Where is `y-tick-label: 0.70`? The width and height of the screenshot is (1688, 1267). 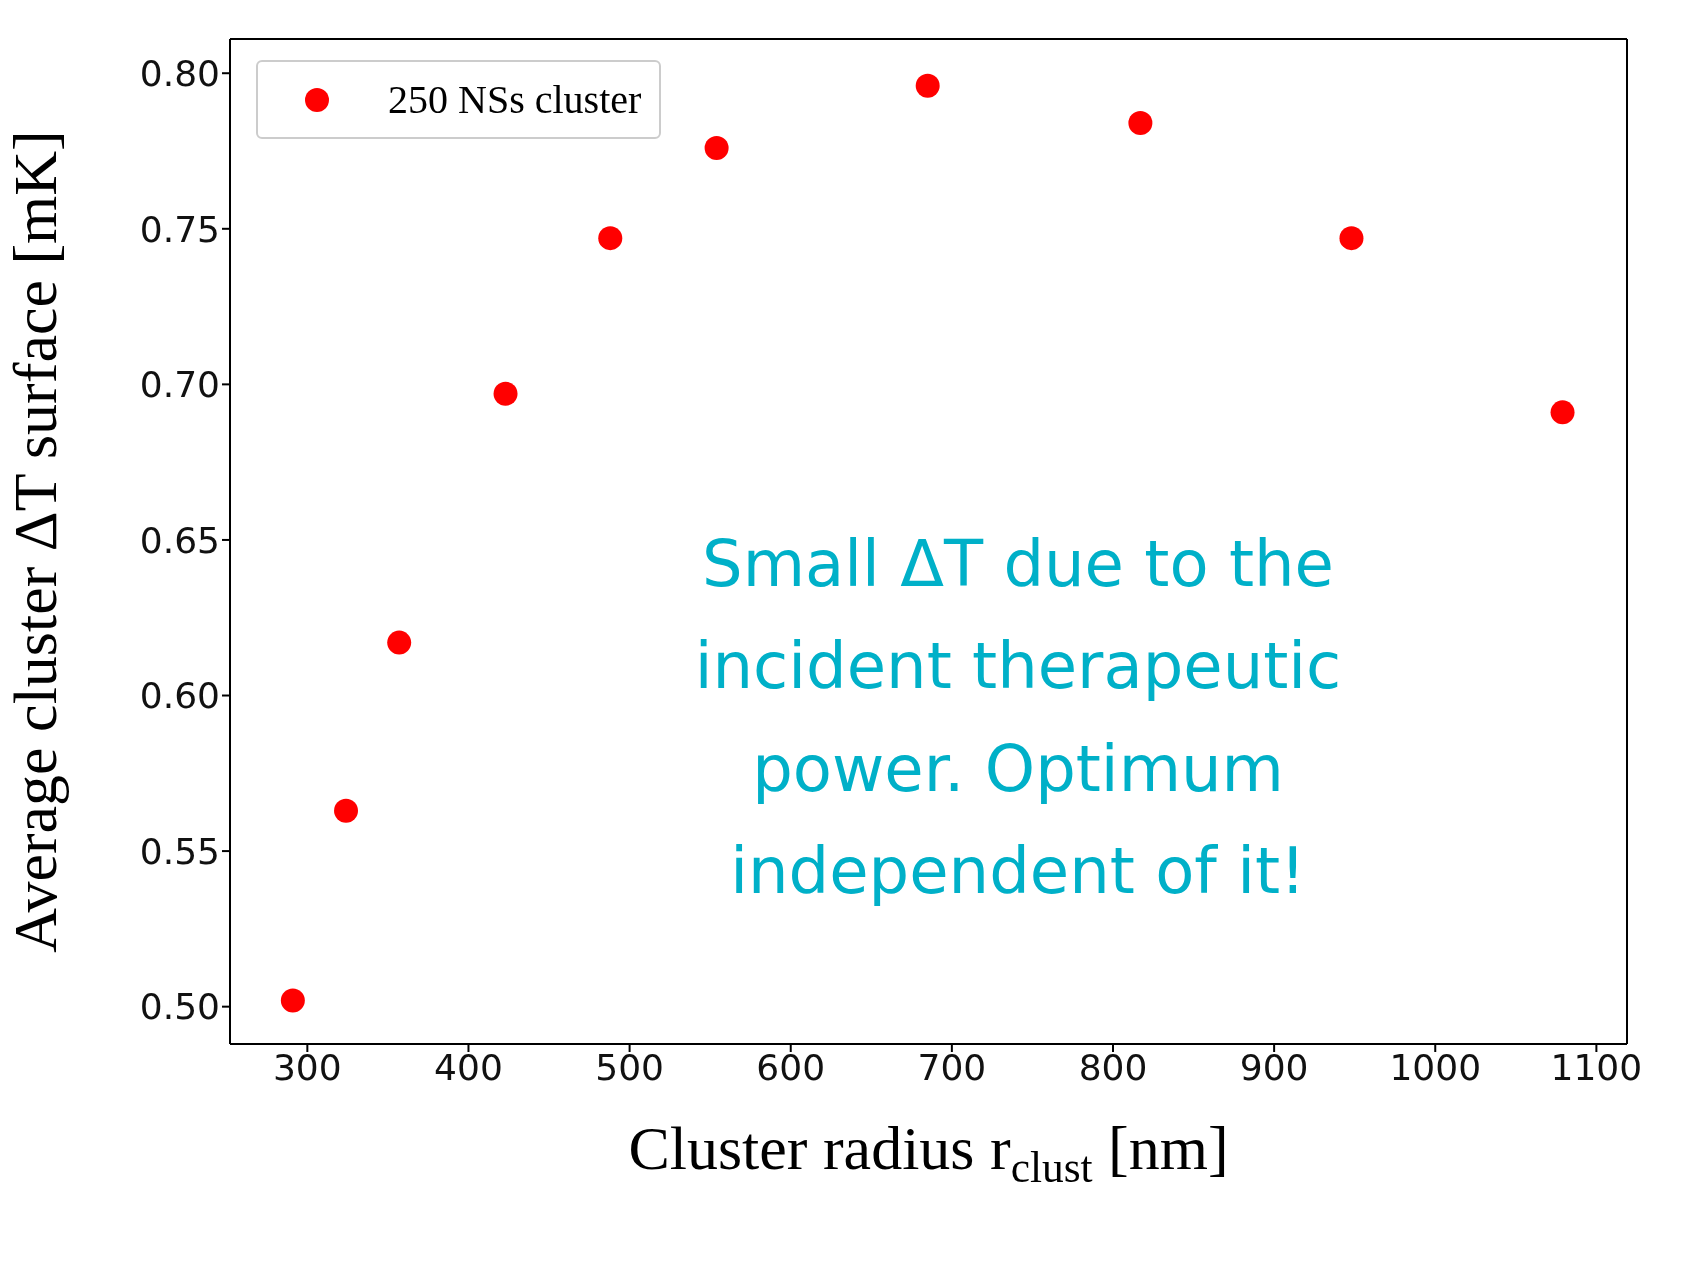 y-tick-label: 0.70 is located at coordinates (179, 385).